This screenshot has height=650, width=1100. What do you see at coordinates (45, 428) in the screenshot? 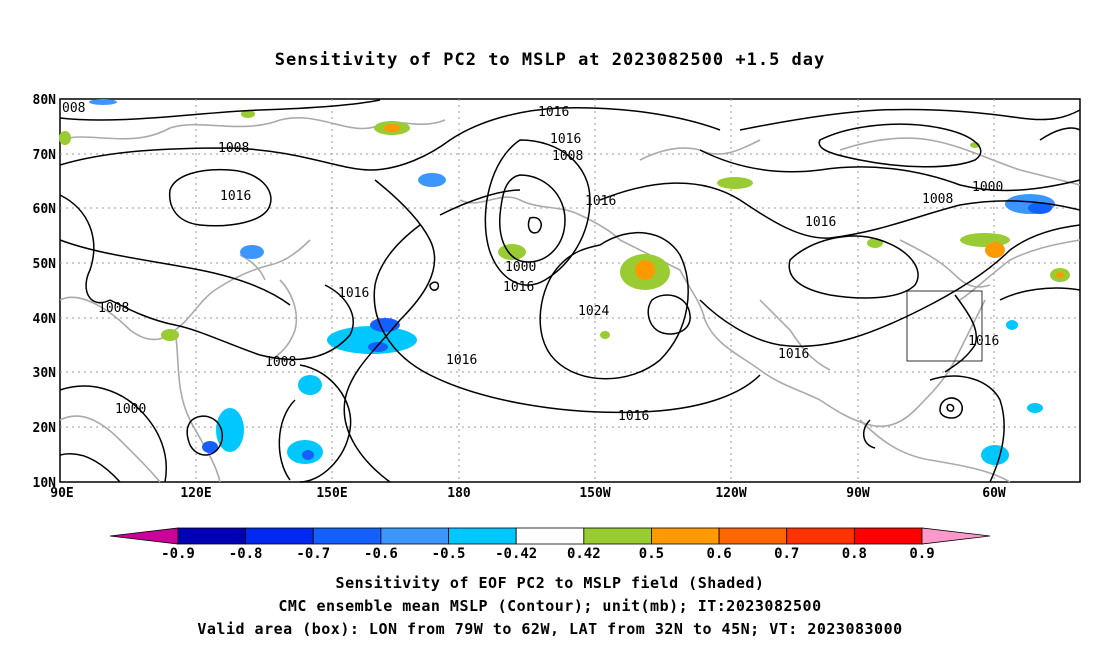
I see `lat-label: 20N` at bounding box center [45, 428].